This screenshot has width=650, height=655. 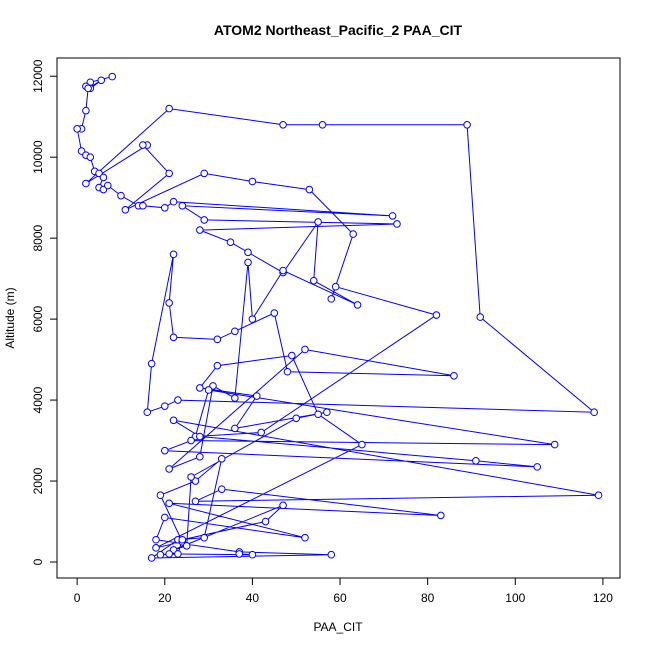 I want to click on x-tick-label: 20, so click(x=165, y=598).